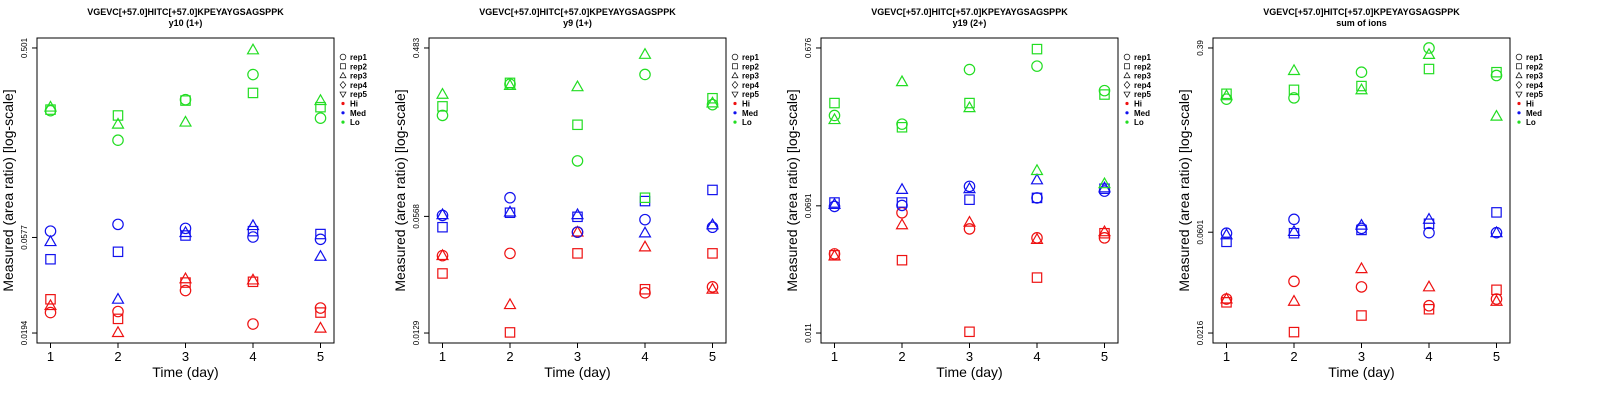 This screenshot has height=405, width=1600. I want to click on chart-subtitle: y19 (2+), so click(970, 23).